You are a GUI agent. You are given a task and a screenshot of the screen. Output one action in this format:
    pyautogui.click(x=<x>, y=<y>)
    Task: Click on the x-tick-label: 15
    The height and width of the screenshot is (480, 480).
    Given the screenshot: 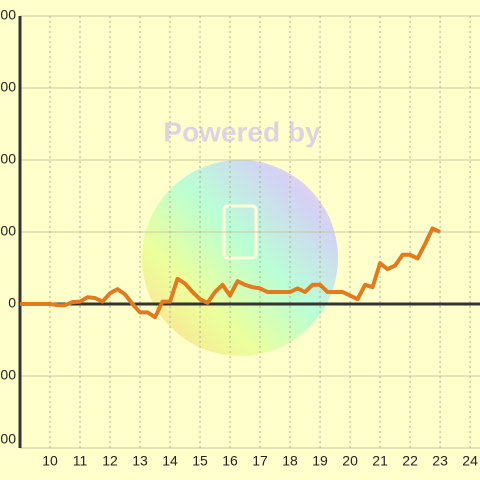 What is the action you would take?
    pyautogui.click(x=200, y=461)
    